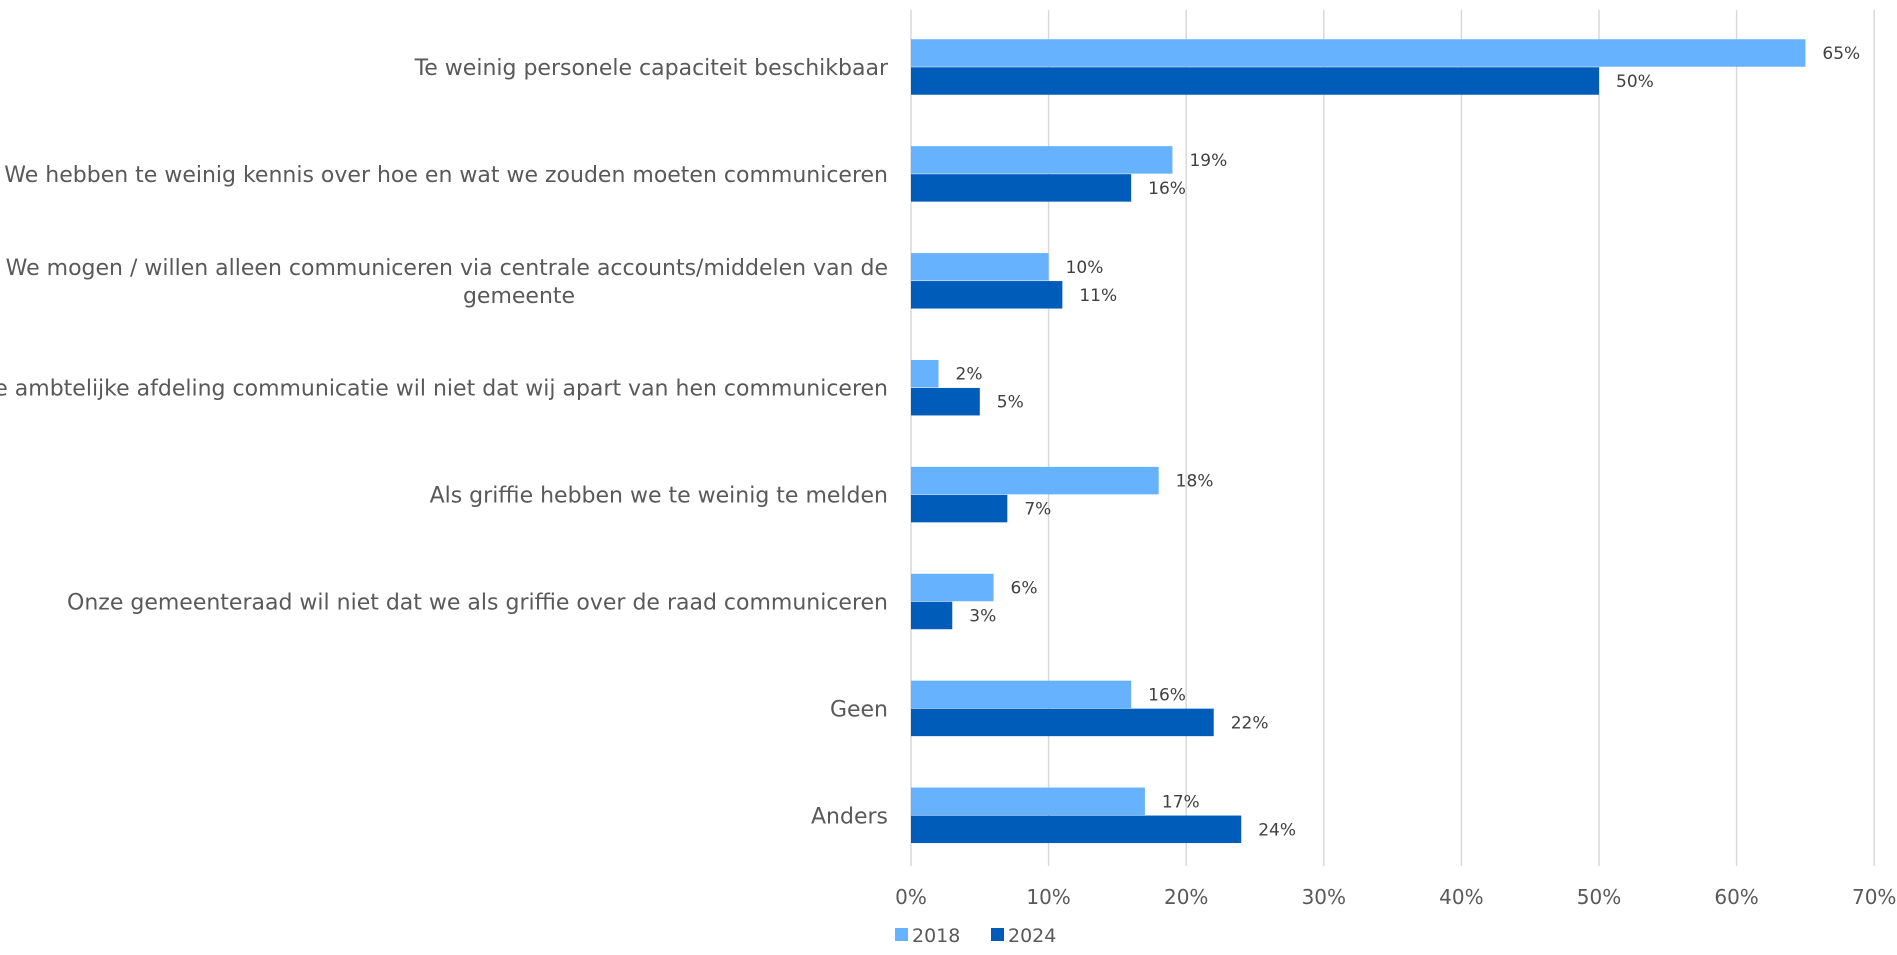 This screenshot has height=955, width=1897. What do you see at coordinates (1599, 897) in the screenshot?
I see `x-tick-label: 50%` at bounding box center [1599, 897].